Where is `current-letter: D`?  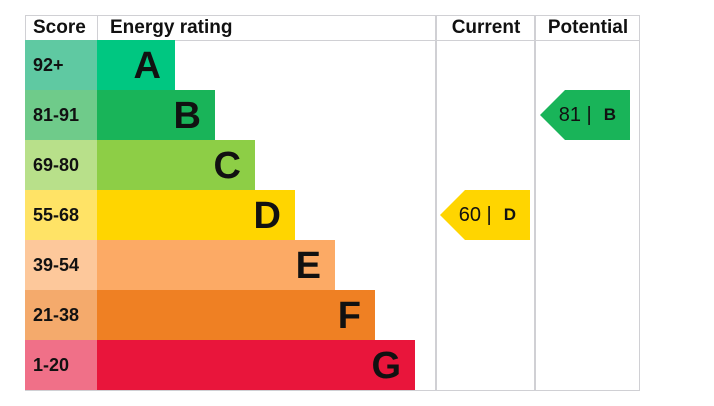 current-letter: D is located at coordinates (509, 214).